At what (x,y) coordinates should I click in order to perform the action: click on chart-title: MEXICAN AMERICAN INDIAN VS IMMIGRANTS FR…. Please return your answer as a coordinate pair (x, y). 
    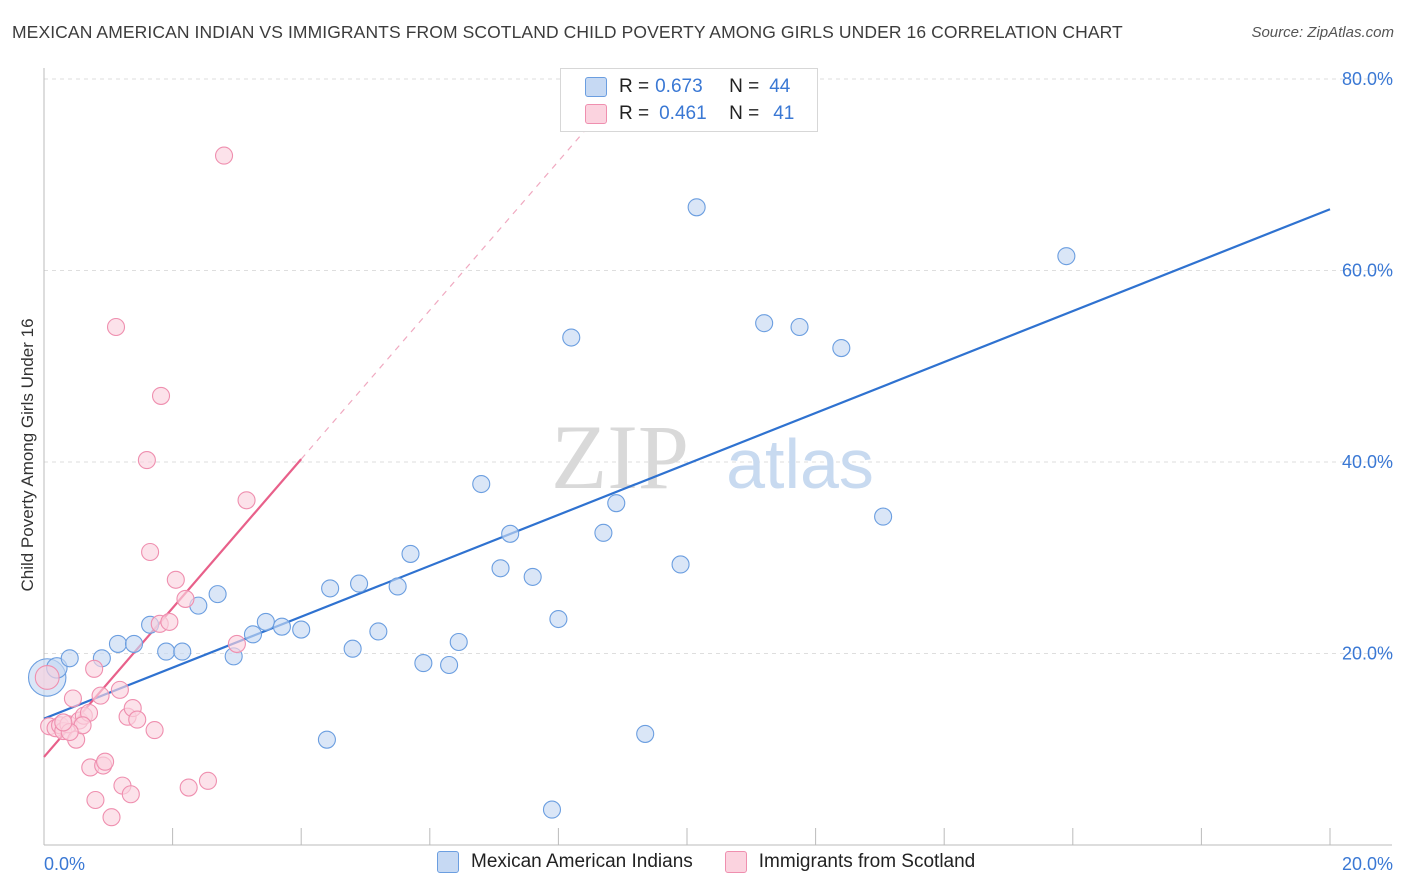
    Looking at the image, I should click on (567, 32).